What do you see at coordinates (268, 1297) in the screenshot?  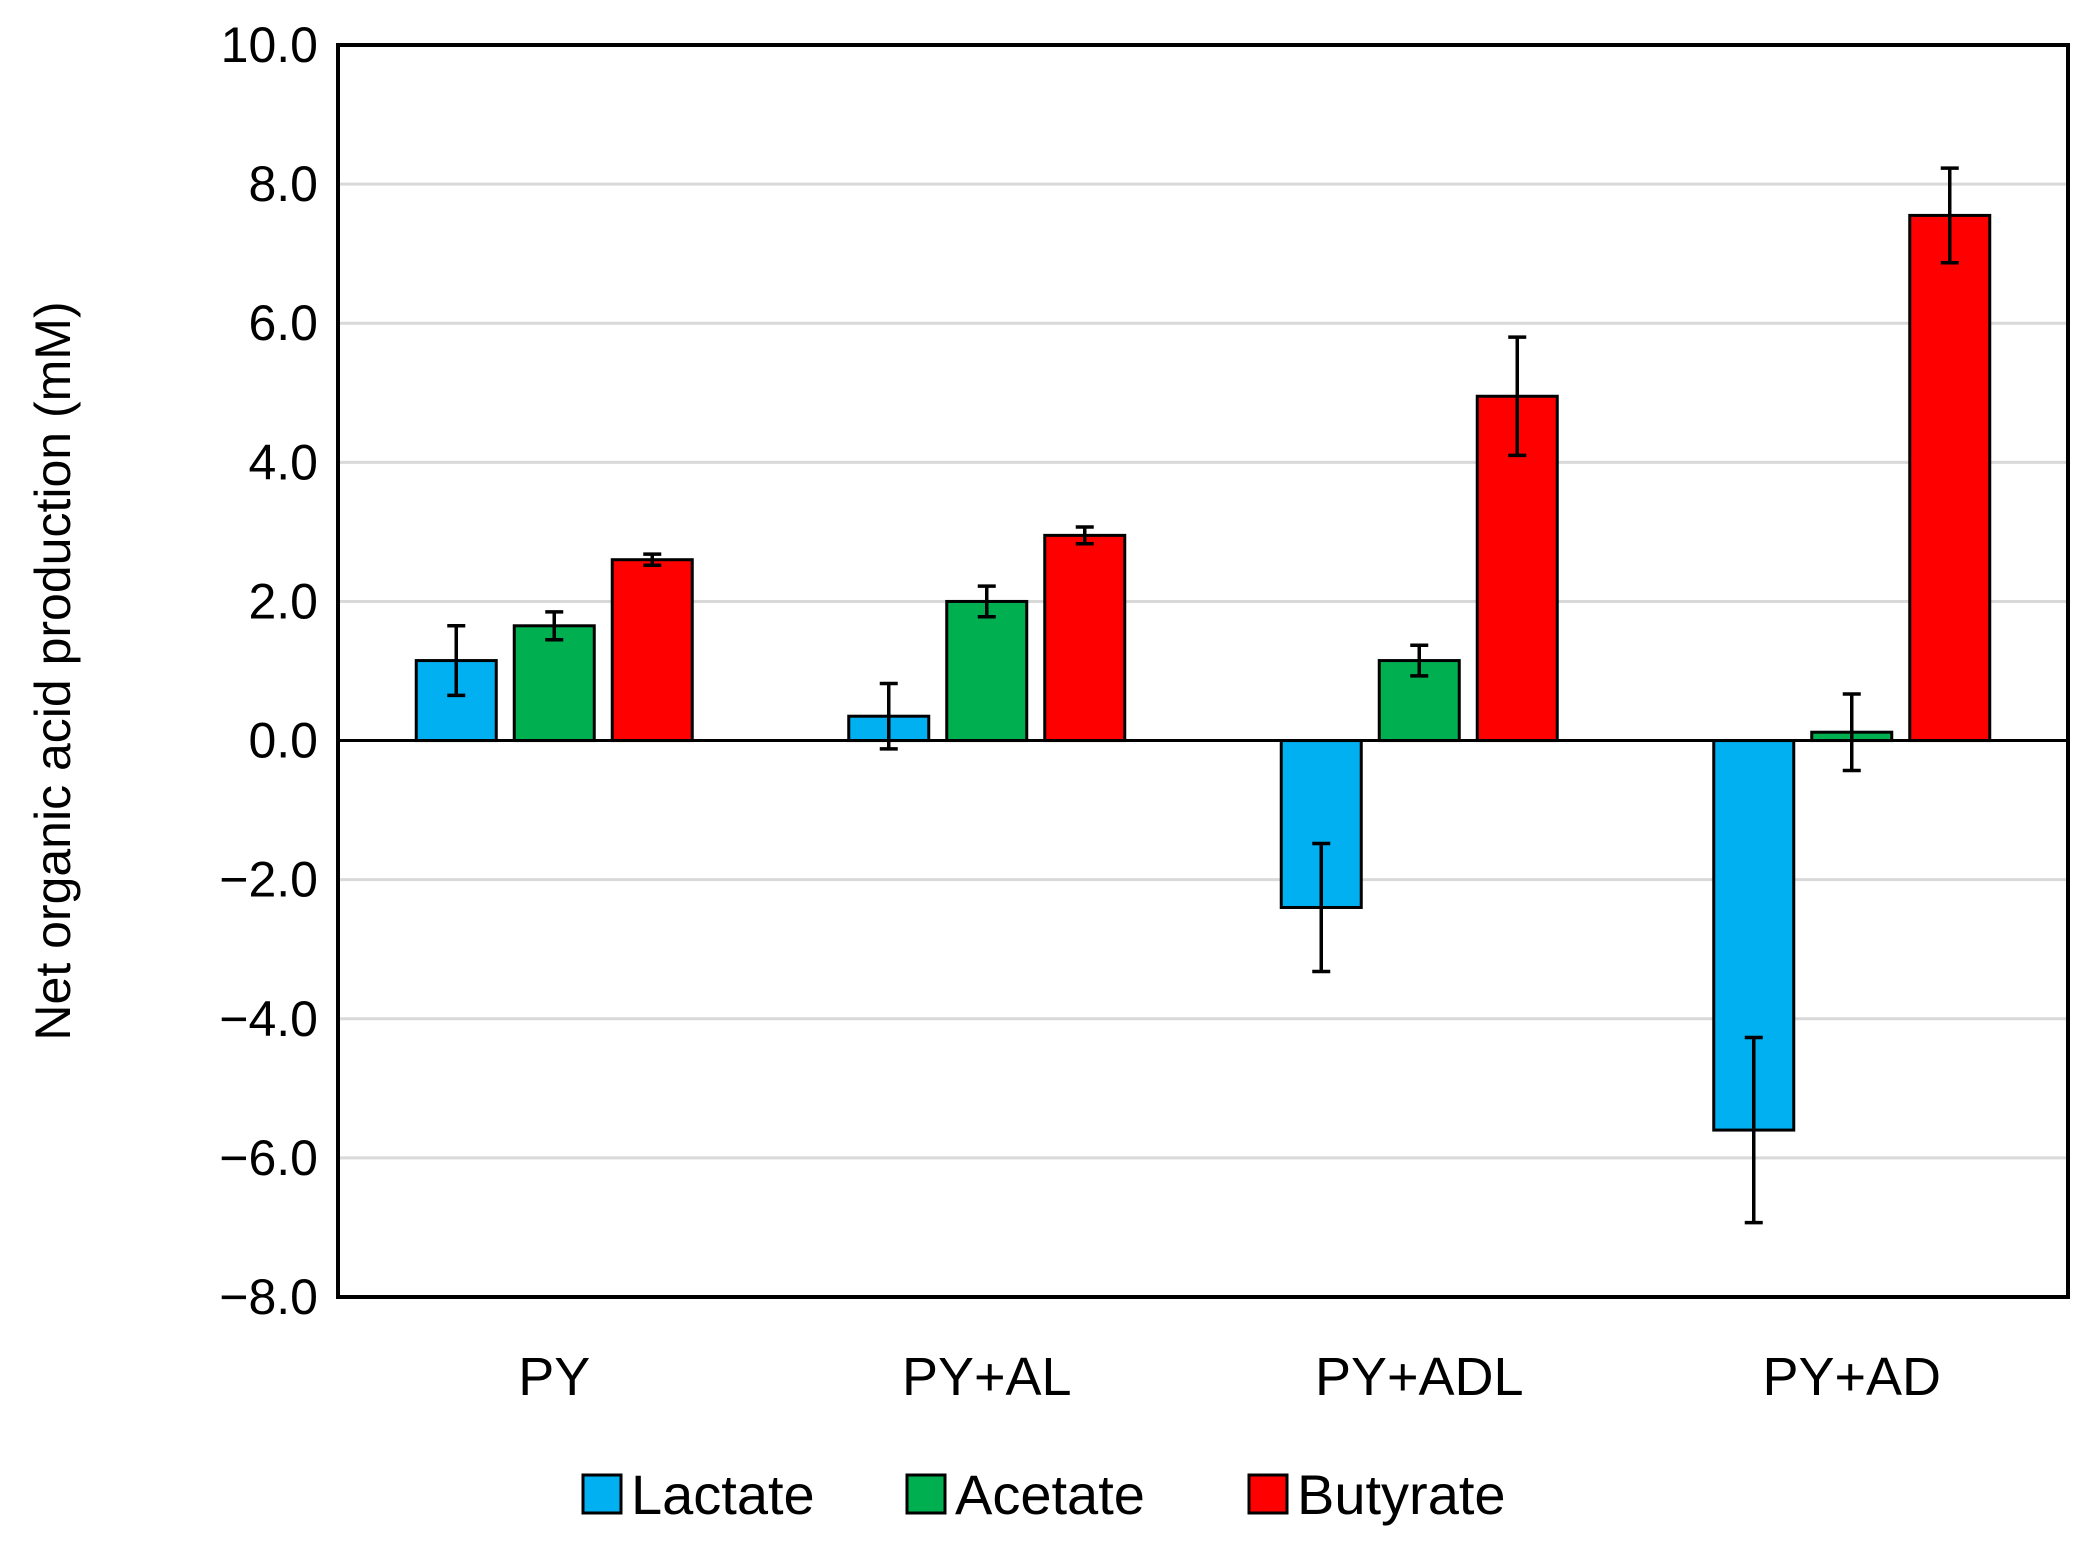 I see `y-tick-label: −8.0` at bounding box center [268, 1297].